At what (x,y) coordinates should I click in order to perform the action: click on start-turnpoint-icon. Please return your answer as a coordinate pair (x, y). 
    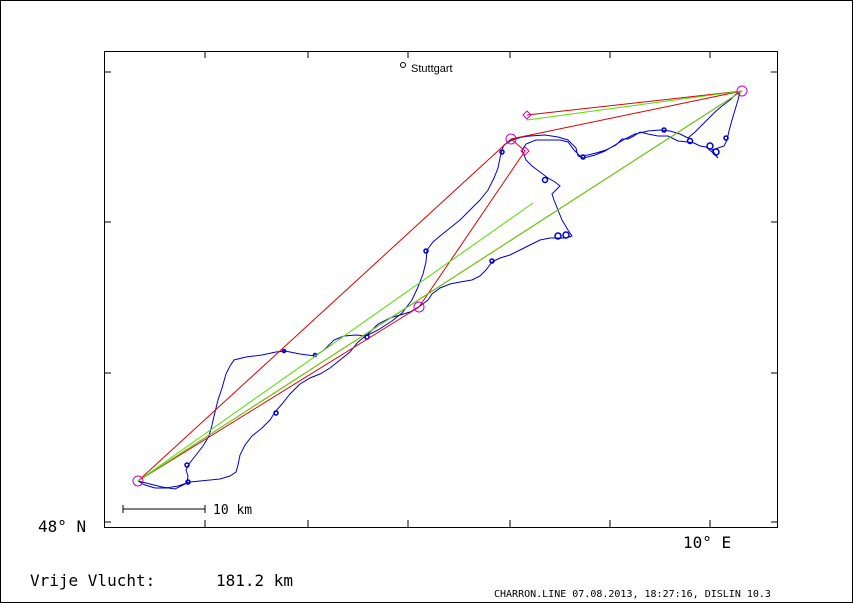
    Looking at the image, I should click on (138, 481).